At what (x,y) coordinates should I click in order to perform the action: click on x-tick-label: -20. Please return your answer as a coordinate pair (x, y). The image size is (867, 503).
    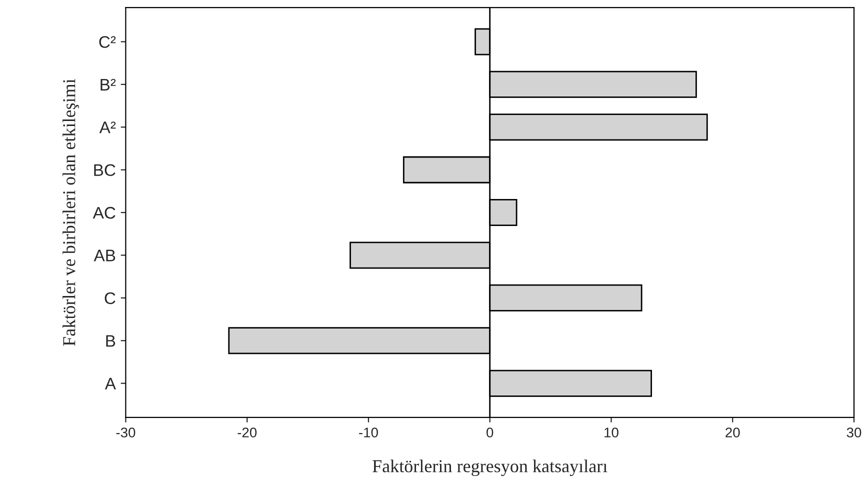
    Looking at the image, I should click on (247, 433).